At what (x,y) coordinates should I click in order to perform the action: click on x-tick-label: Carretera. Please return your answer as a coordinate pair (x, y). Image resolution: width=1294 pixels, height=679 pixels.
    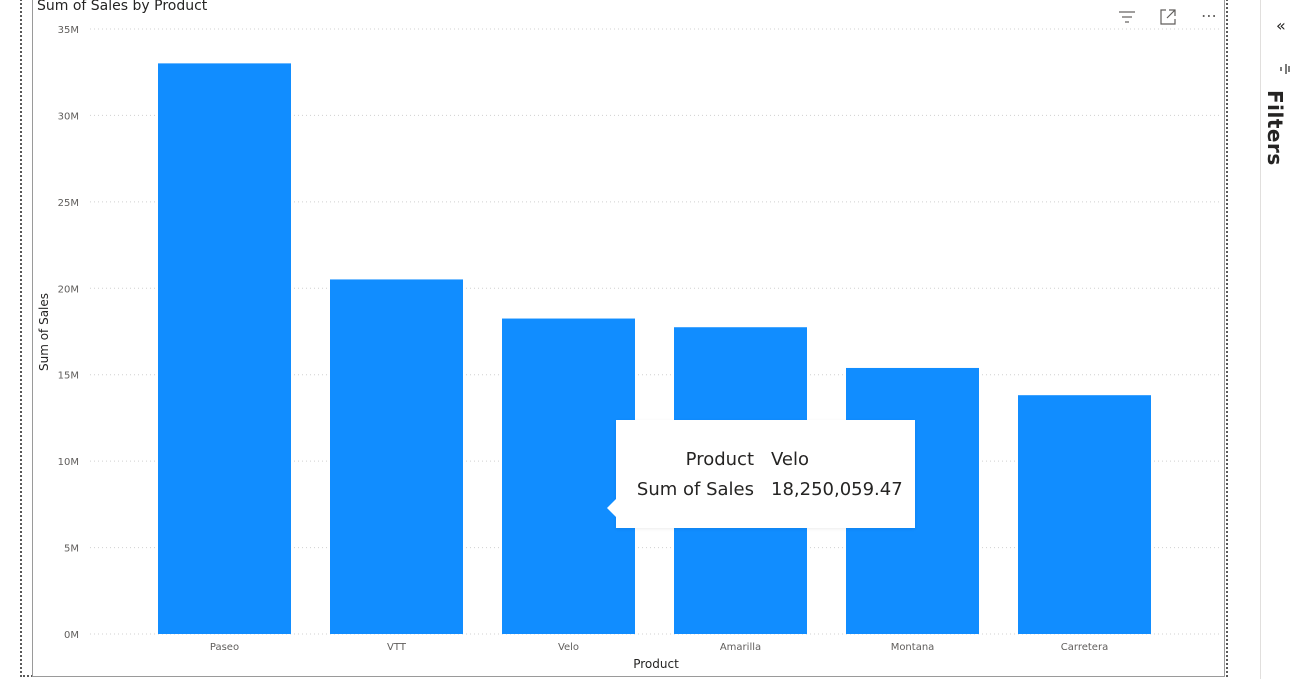
    Looking at the image, I should click on (1084, 647).